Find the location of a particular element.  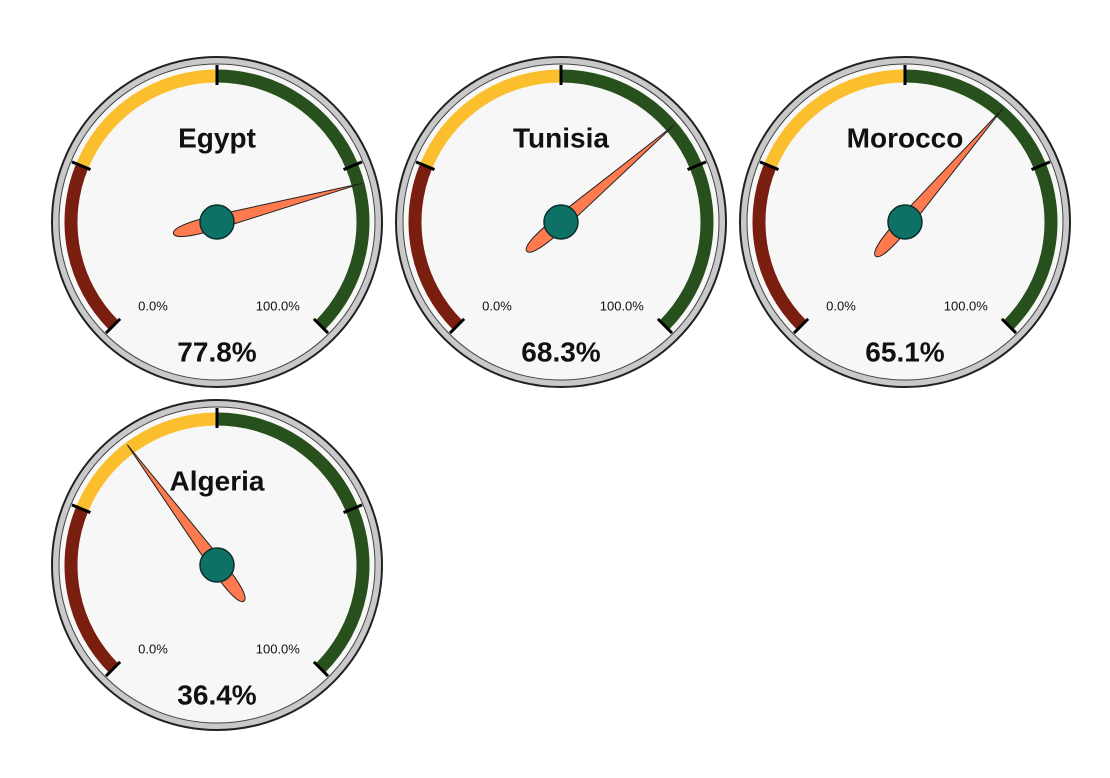

gauge: 0.0% 100.0% Algeria 36.4% is located at coordinates (217, 565).